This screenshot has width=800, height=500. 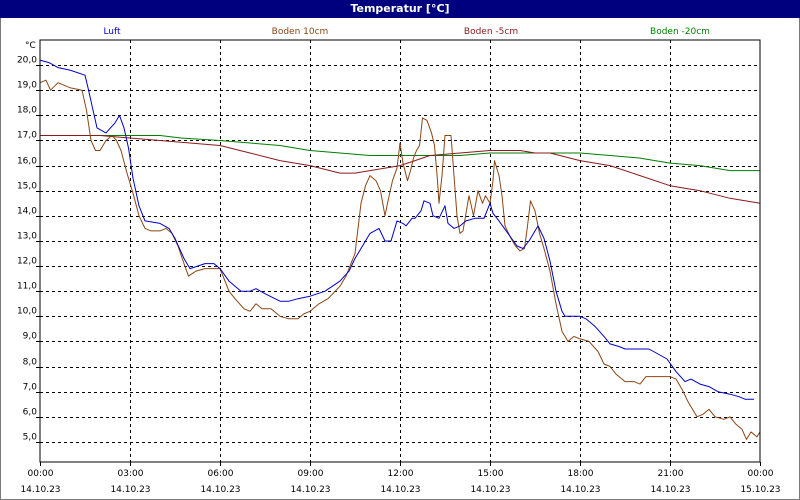 I want to click on legend: Luft Boden 10cm Boden -5cm Boden -20cm, so click(x=406, y=32).